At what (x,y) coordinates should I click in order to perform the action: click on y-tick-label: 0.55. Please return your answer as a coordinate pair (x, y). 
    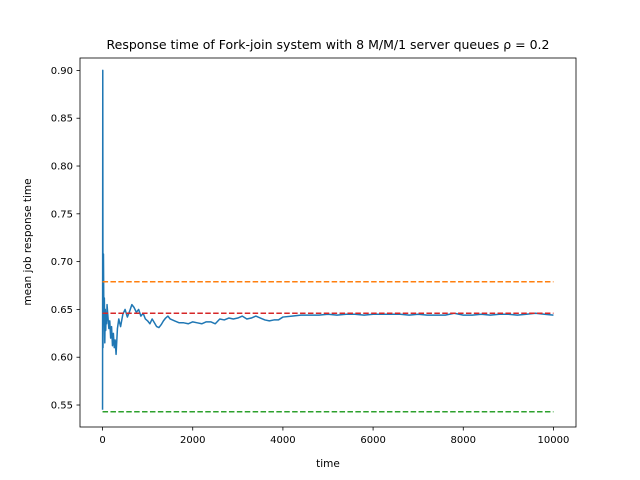
    Looking at the image, I should click on (62, 406).